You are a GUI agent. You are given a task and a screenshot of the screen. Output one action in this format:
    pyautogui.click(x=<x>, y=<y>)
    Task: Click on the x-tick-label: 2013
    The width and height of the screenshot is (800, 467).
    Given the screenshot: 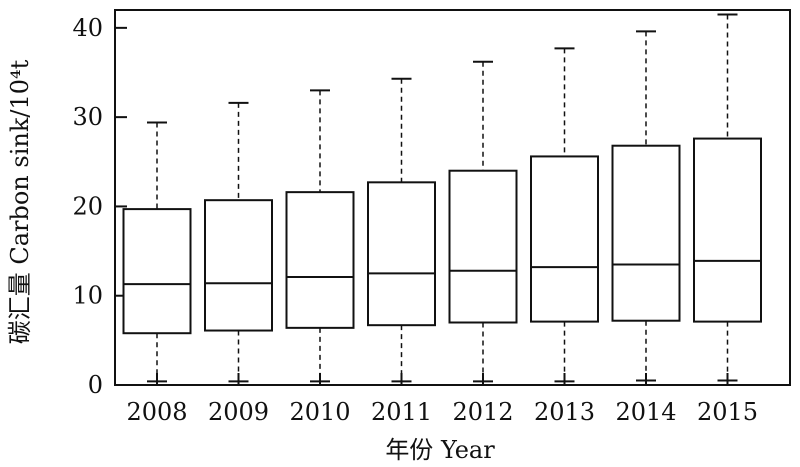 What is the action you would take?
    pyautogui.click(x=564, y=412)
    